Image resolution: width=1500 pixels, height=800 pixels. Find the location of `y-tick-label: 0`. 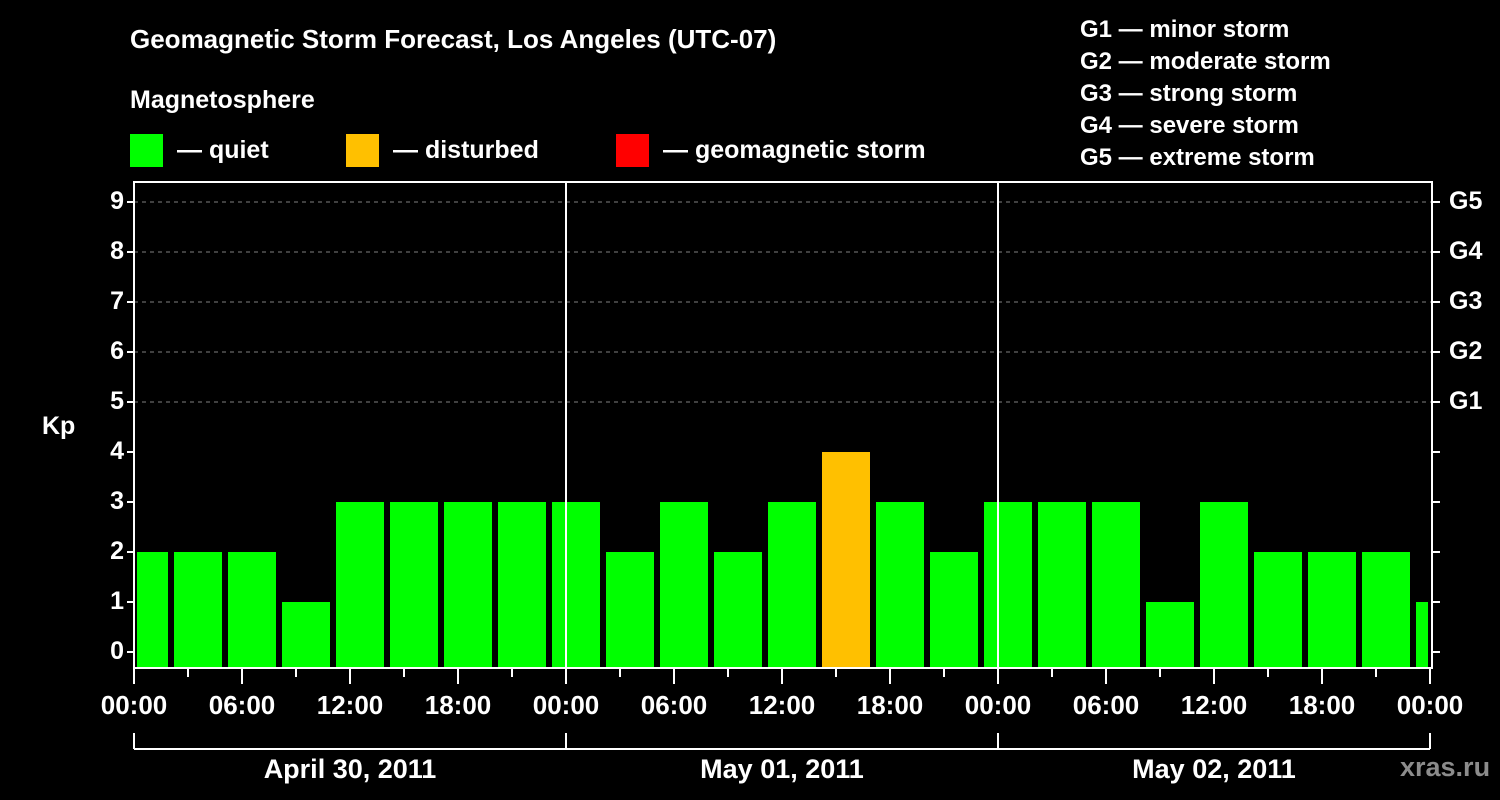

y-tick-label: 0 is located at coordinates (117, 651).